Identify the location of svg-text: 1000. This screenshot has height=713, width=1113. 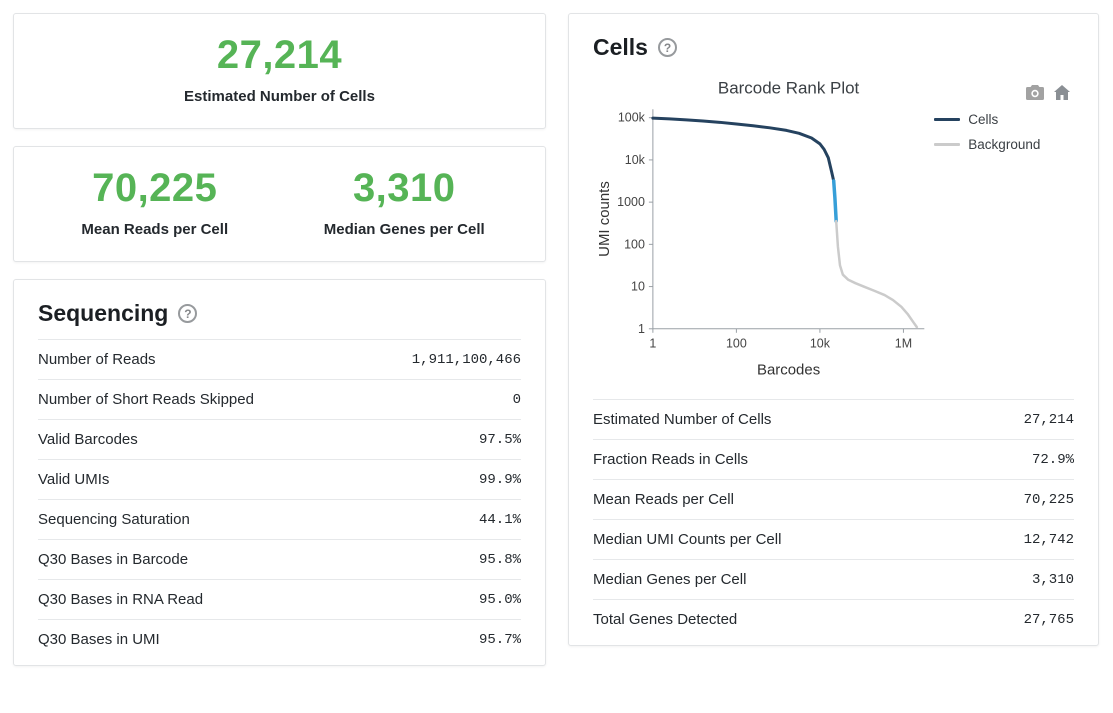
(631, 202).